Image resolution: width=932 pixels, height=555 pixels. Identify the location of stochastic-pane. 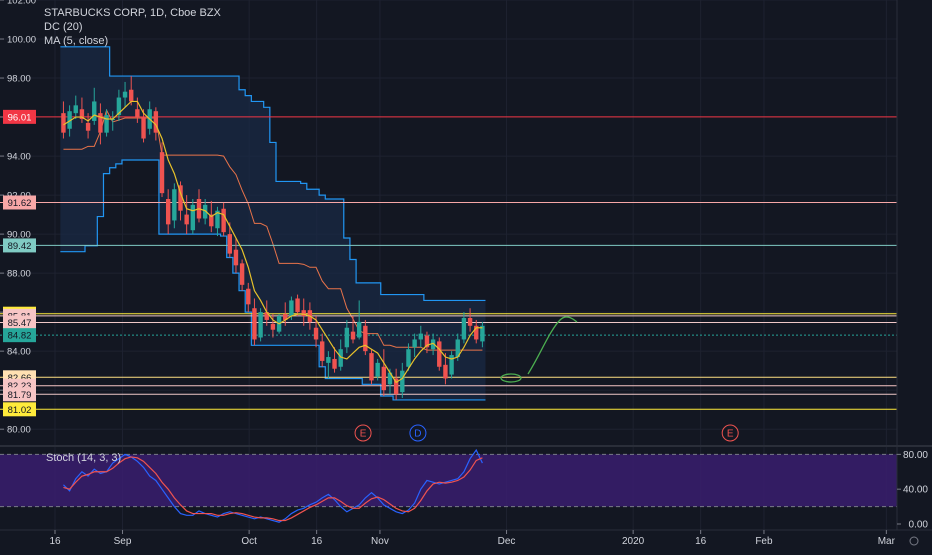
(448, 485).